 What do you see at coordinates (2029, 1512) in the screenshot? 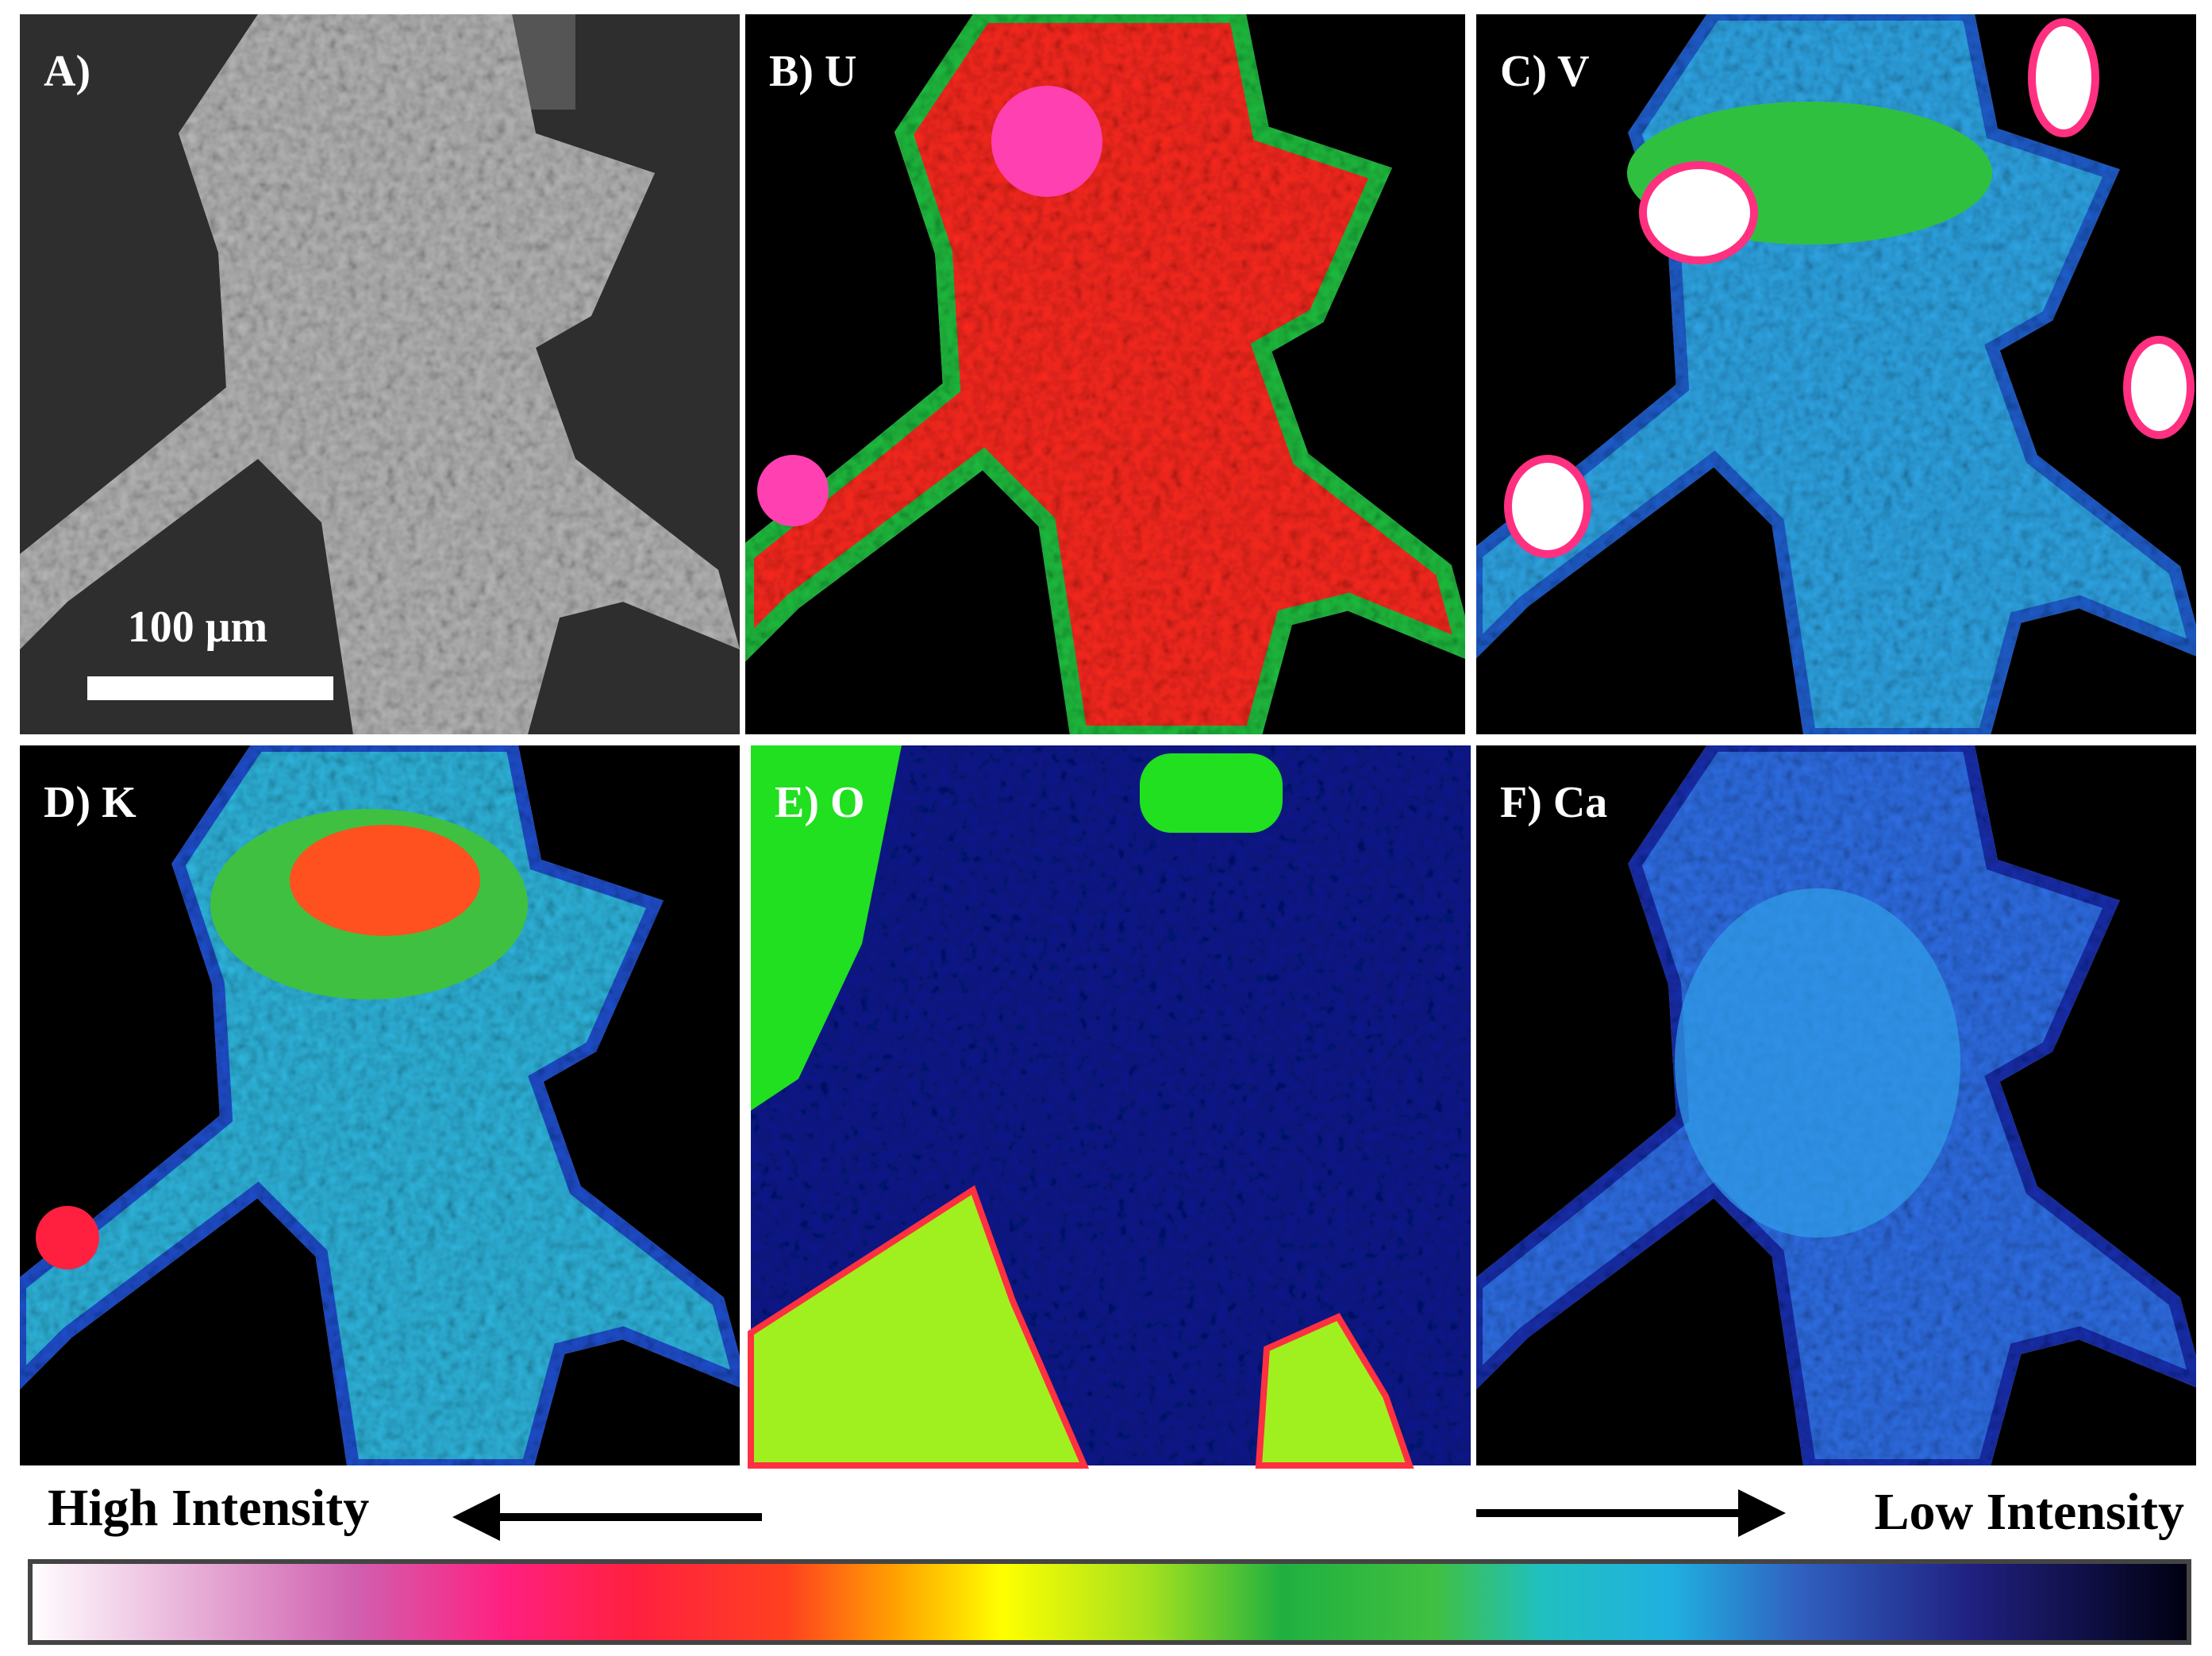
I see `low-intensity-label: Low Intensity` at bounding box center [2029, 1512].